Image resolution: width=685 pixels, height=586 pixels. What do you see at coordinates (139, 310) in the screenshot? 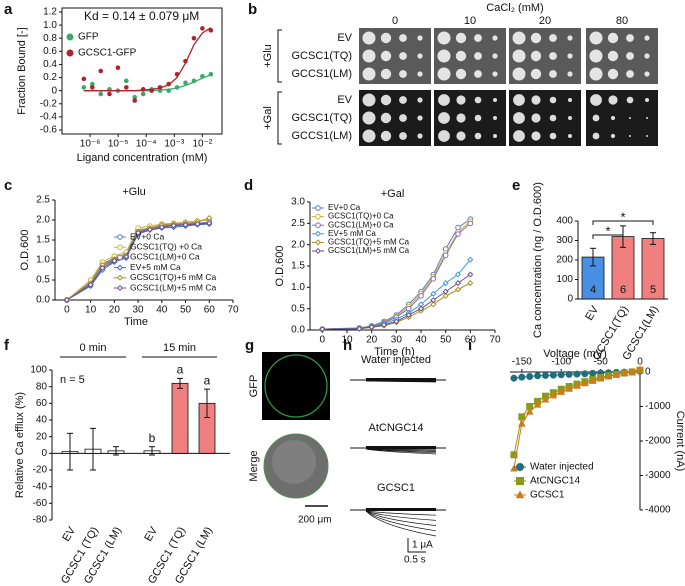
I see `x-tick-label: 30` at bounding box center [139, 310].